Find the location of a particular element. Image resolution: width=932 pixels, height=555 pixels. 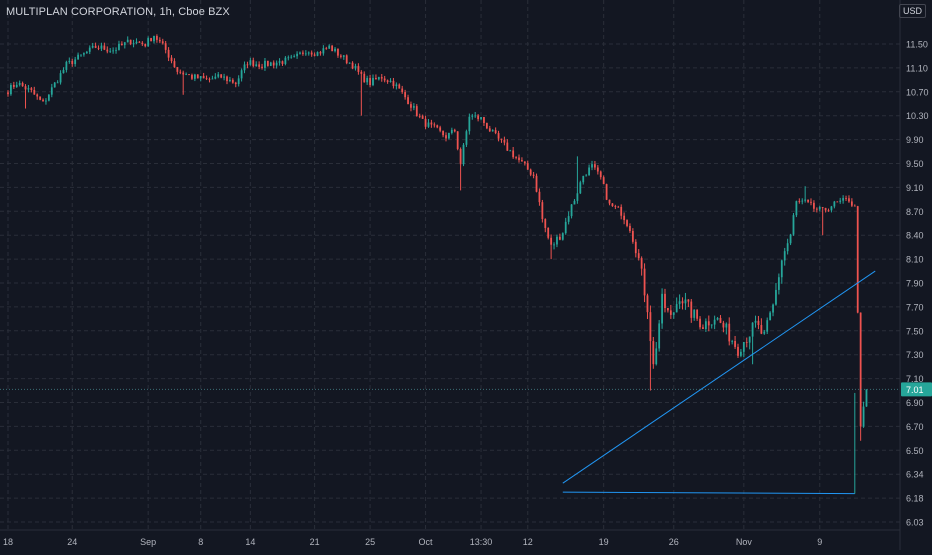

drawing-tools is located at coordinates (719, 382).